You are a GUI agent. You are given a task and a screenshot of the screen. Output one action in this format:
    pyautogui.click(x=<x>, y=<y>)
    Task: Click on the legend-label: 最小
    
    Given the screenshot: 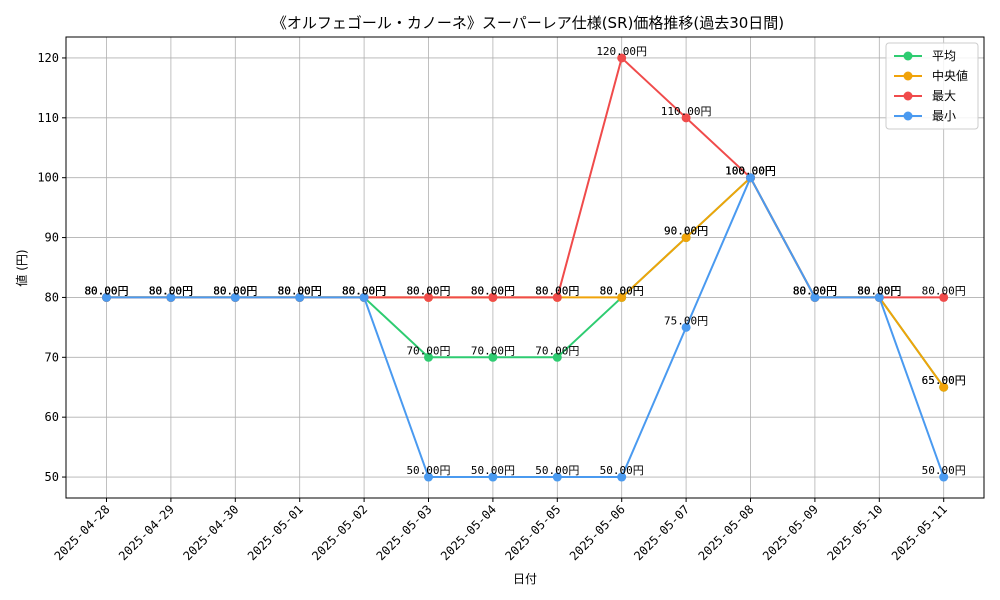 What is the action you would take?
    pyautogui.click(x=944, y=116)
    